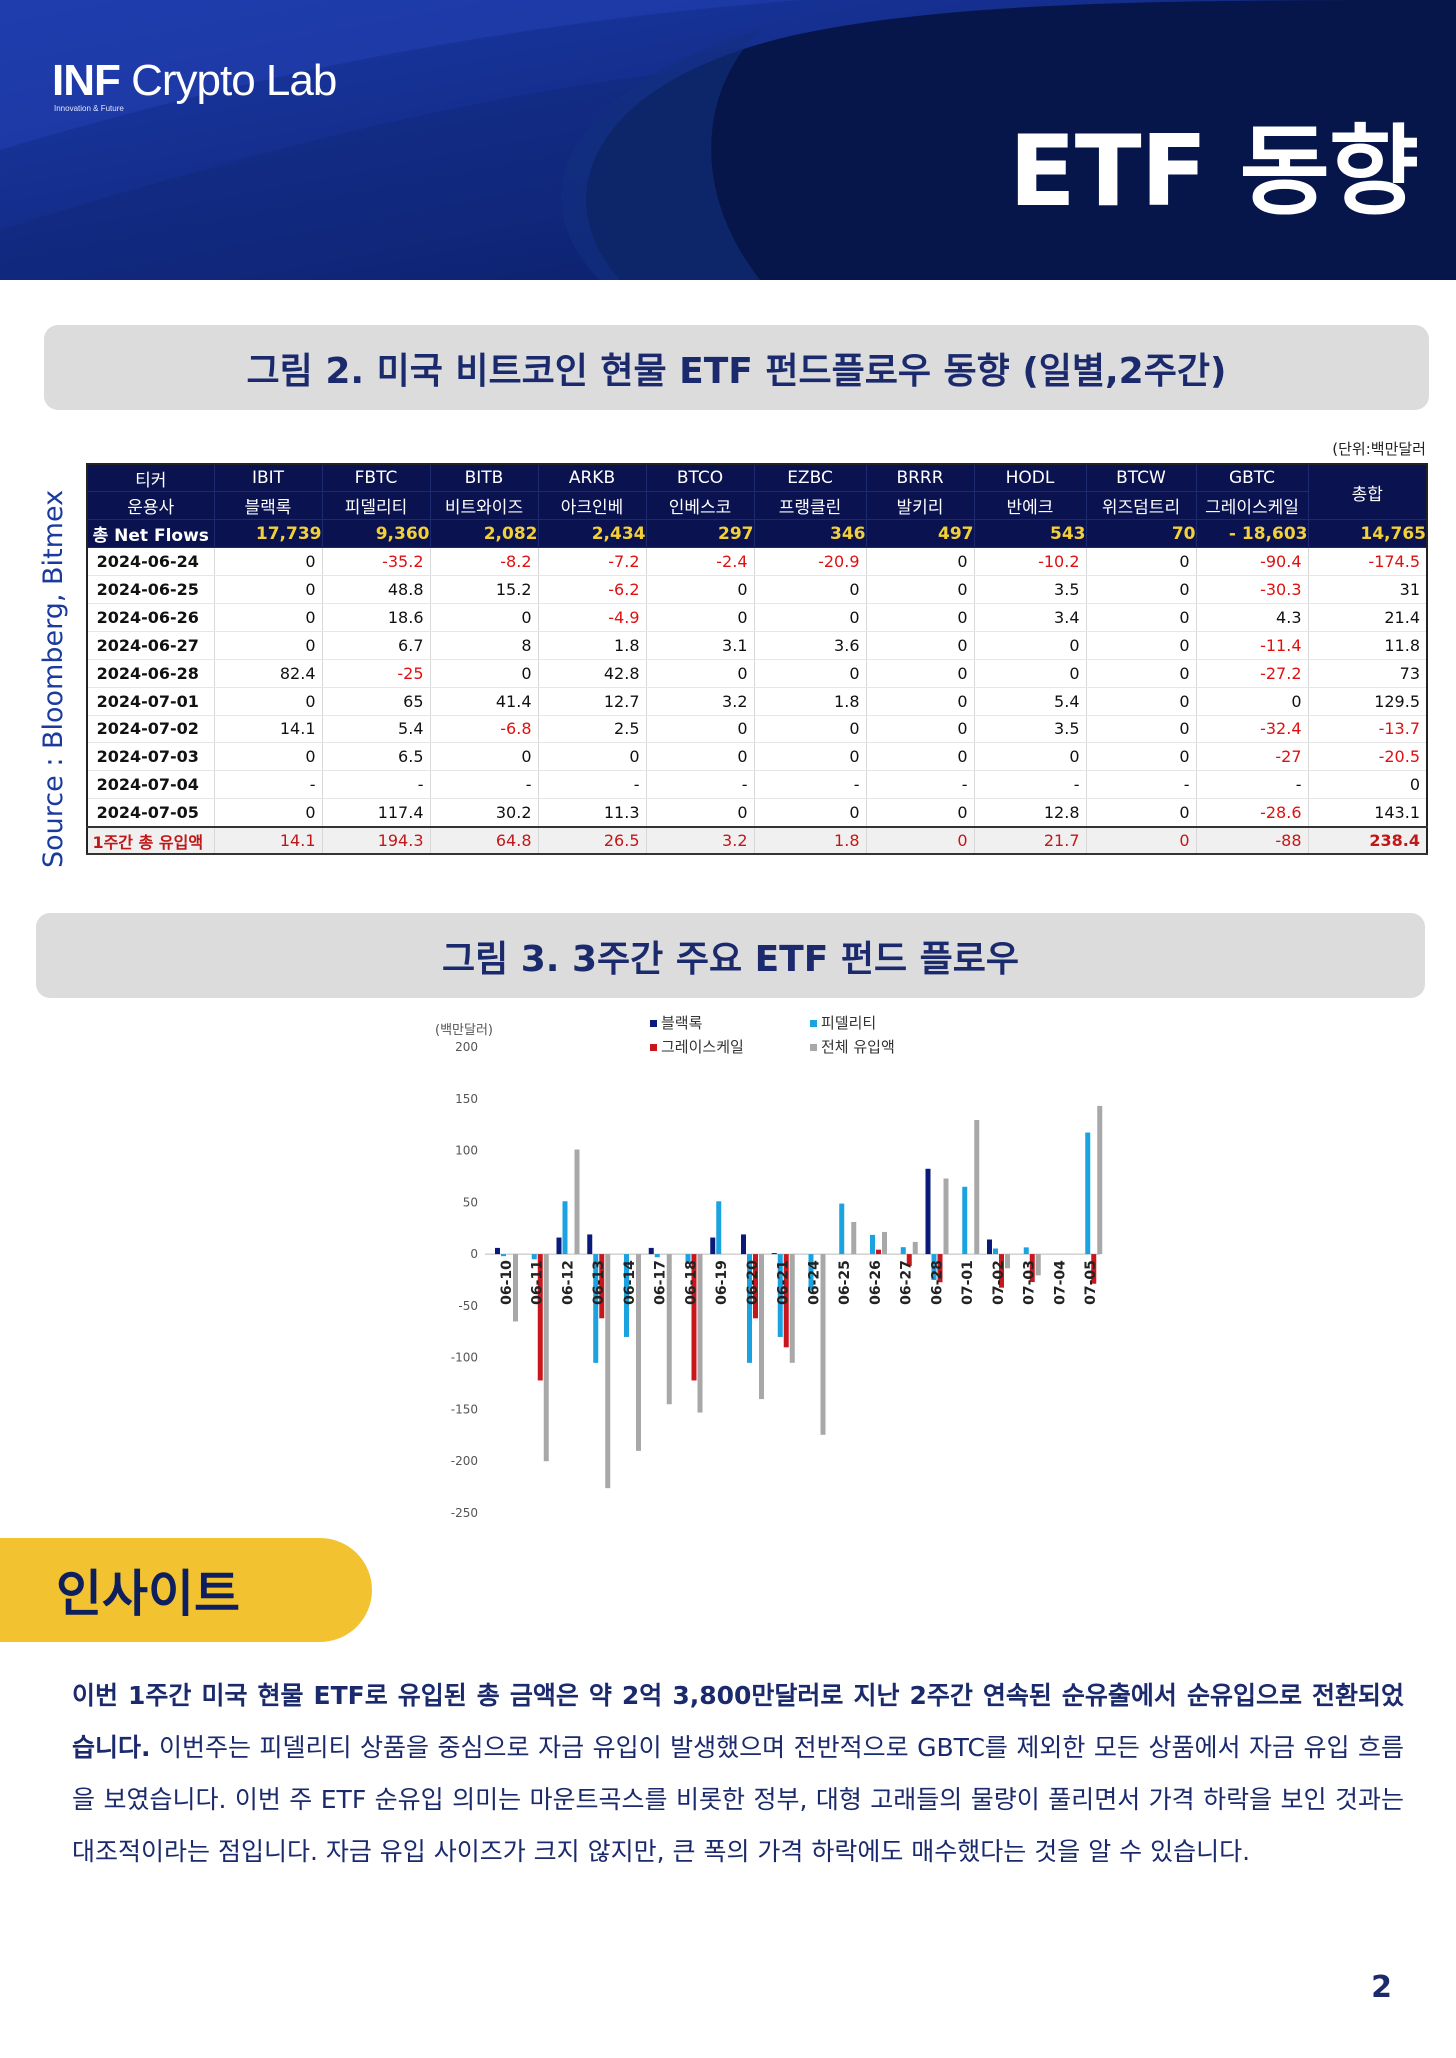 This screenshot has height=2058, width=1456. I want to click on flow-cell: -25, so click(376, 673).